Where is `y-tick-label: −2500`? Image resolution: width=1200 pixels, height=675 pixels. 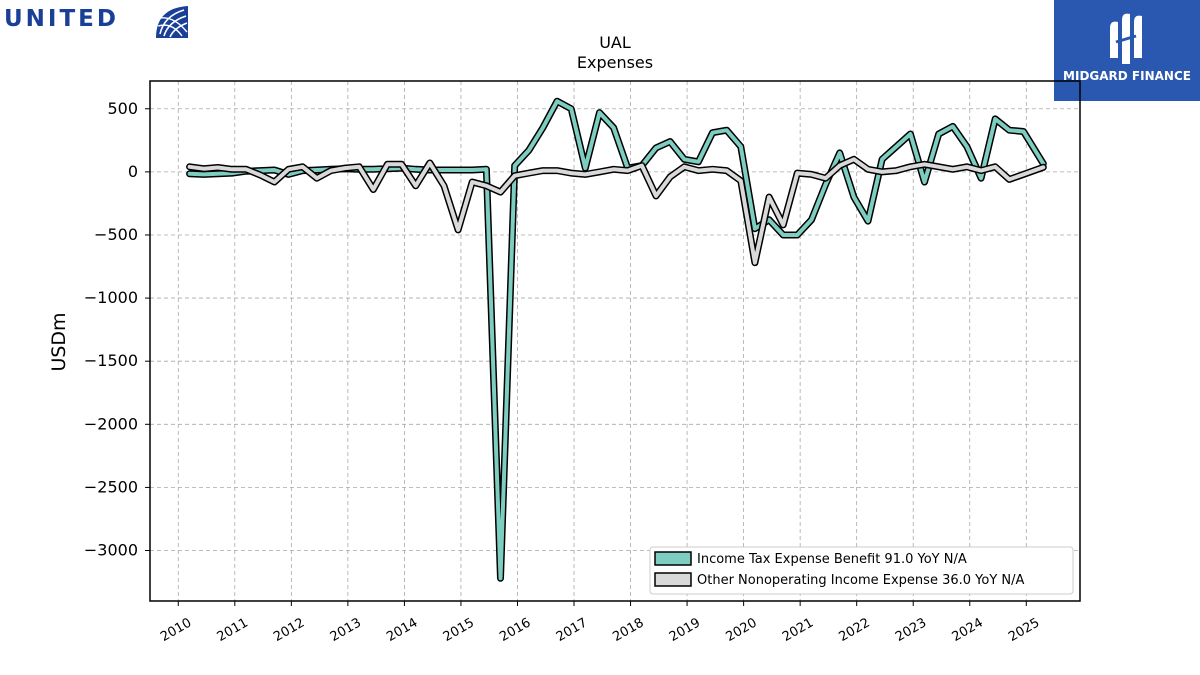 y-tick-label: −2500 is located at coordinates (111, 486).